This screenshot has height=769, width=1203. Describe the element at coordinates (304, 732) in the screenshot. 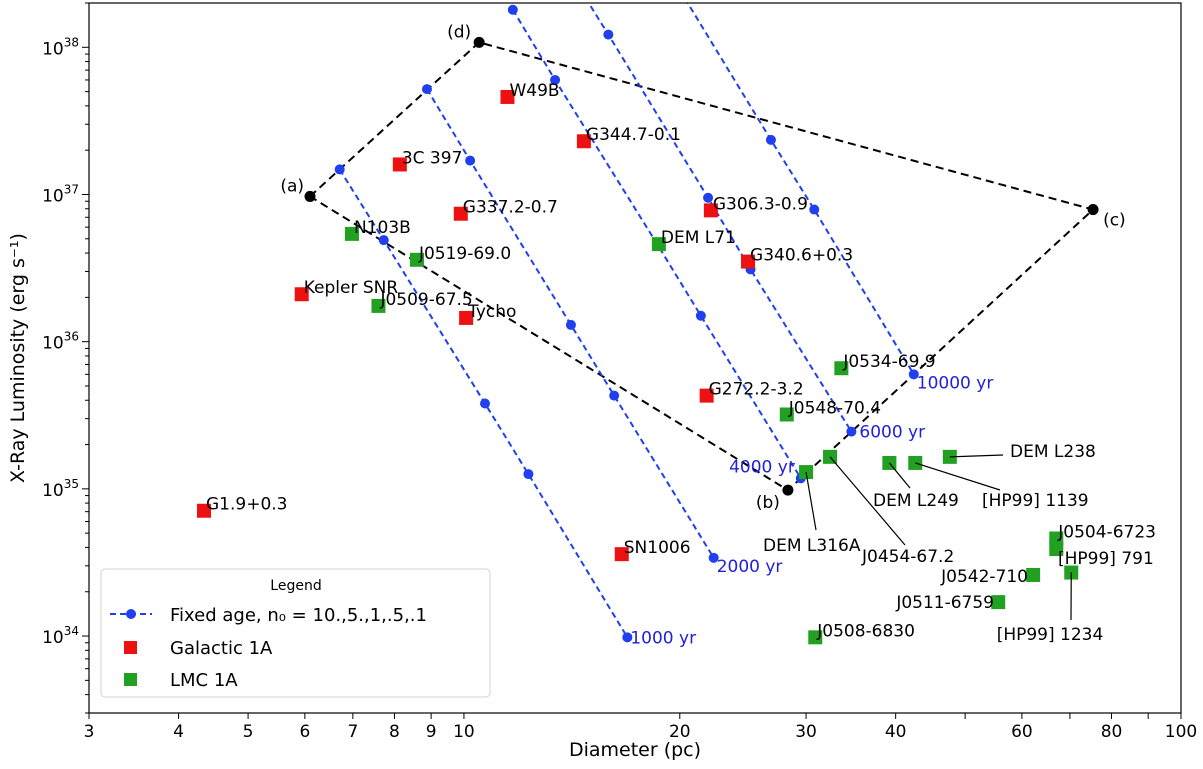

I see `x-tick-label: 6` at that location.